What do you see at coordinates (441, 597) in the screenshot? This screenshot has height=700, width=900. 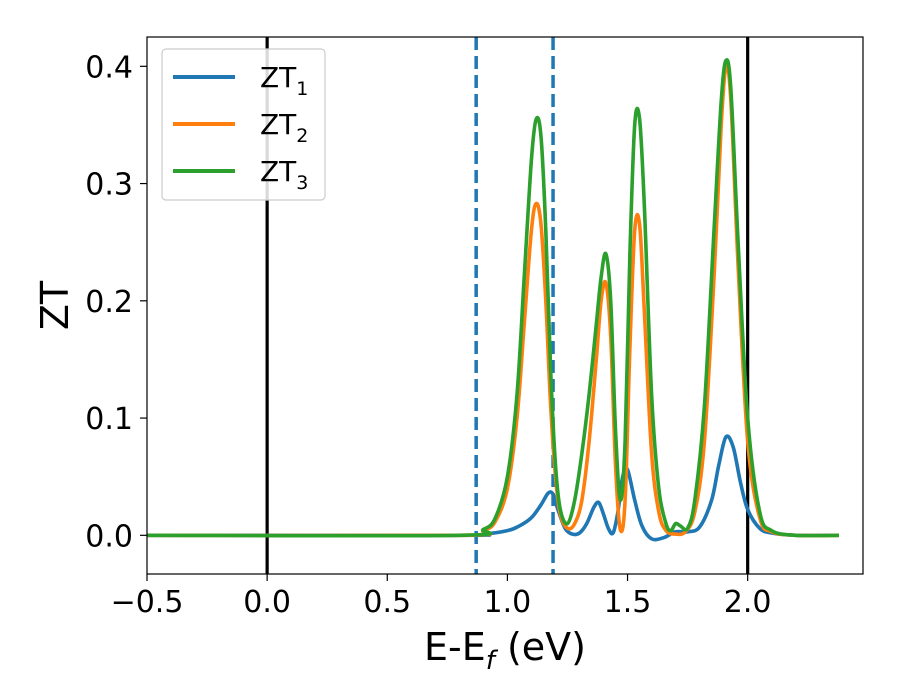 I see `x-axis: −0.5 0.0 0.5 1.0 1.5 2.0` at bounding box center [441, 597].